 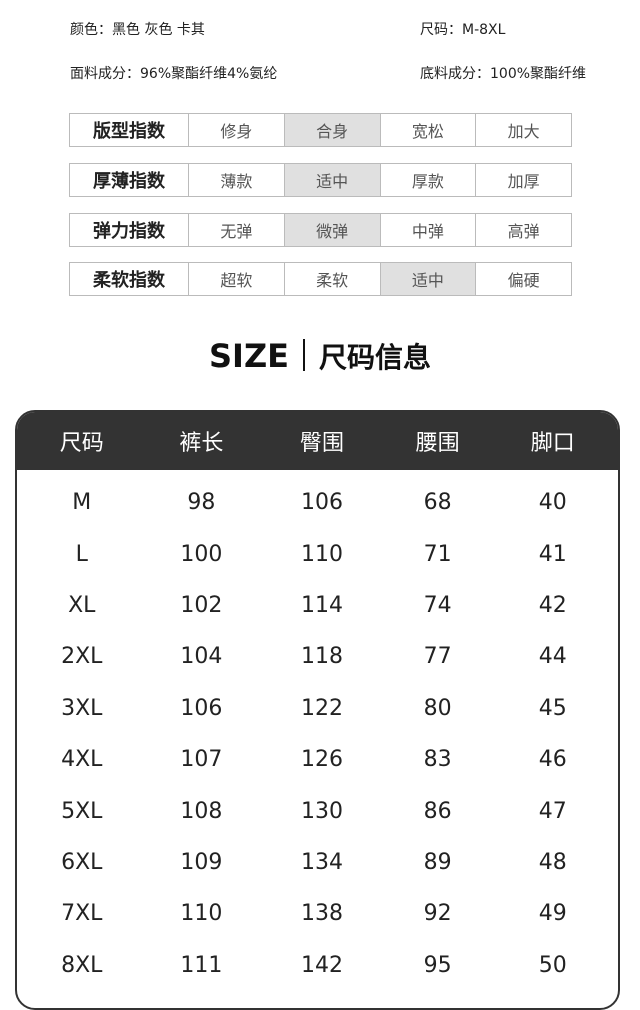 What do you see at coordinates (236, 180) in the screenshot?
I see `index-option: 薄款` at bounding box center [236, 180].